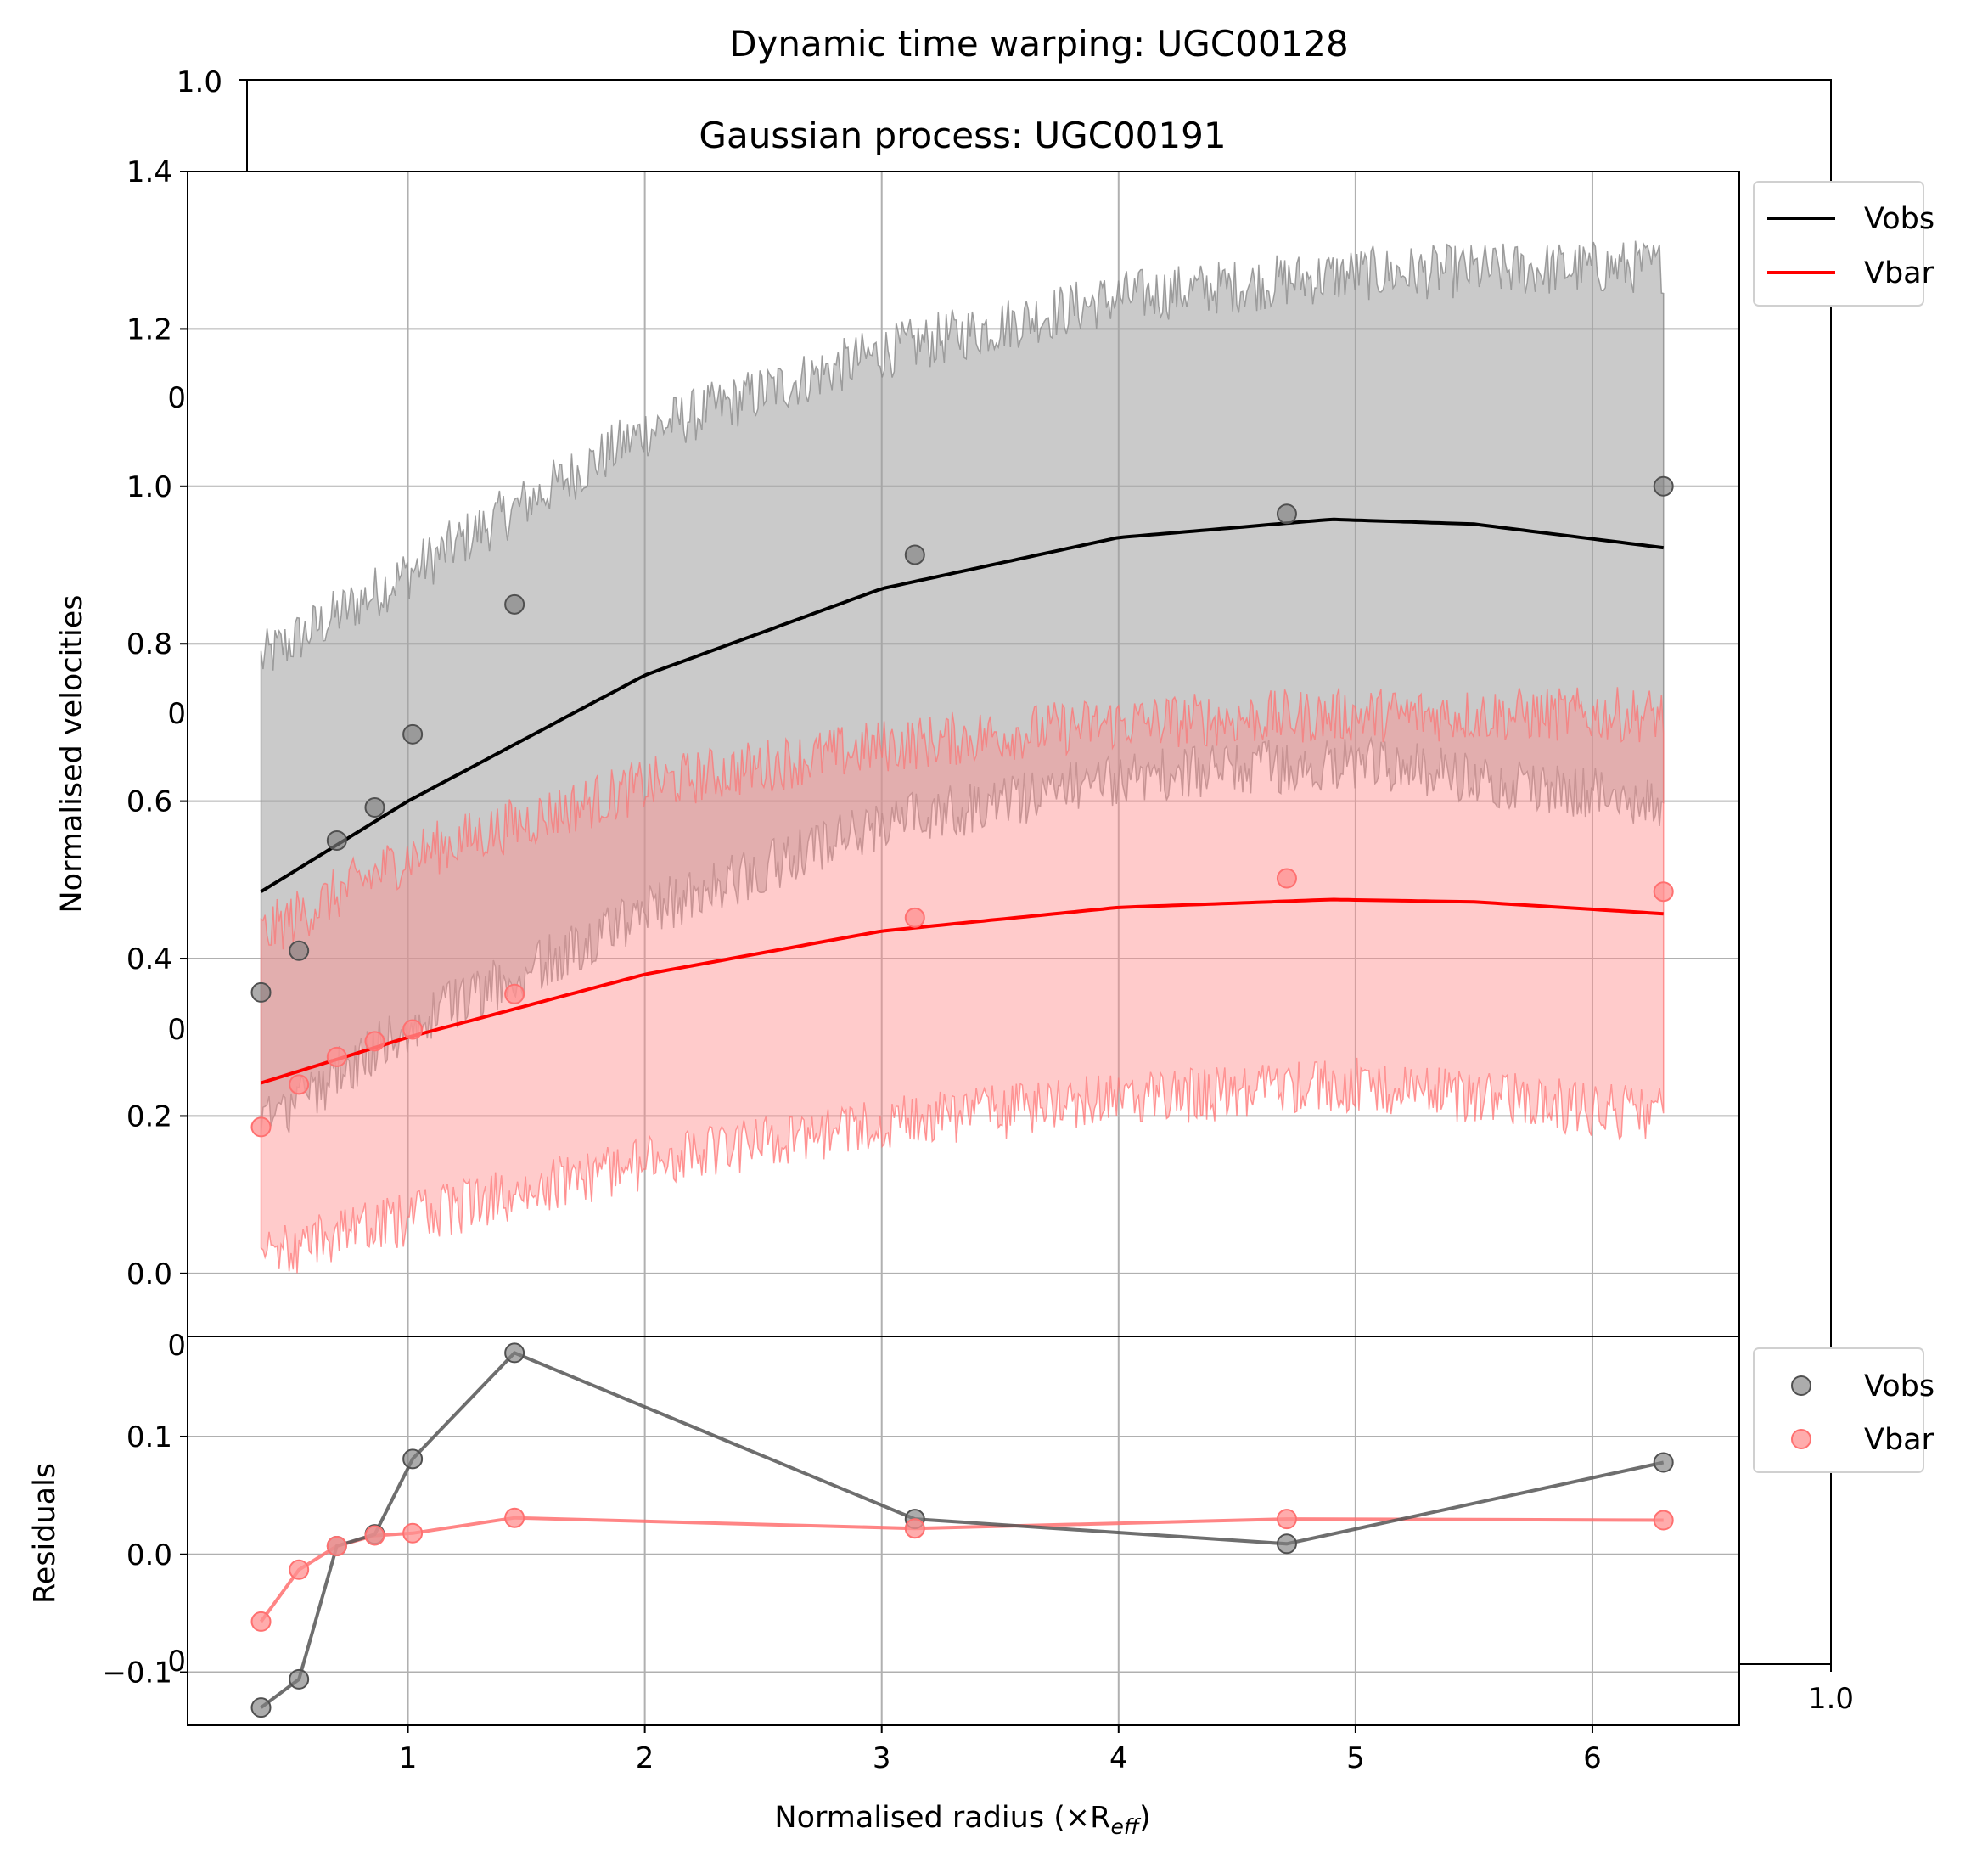  Describe the element at coordinates (1801, 1439) in the screenshot. I see `legend-marker-vbar` at that location.